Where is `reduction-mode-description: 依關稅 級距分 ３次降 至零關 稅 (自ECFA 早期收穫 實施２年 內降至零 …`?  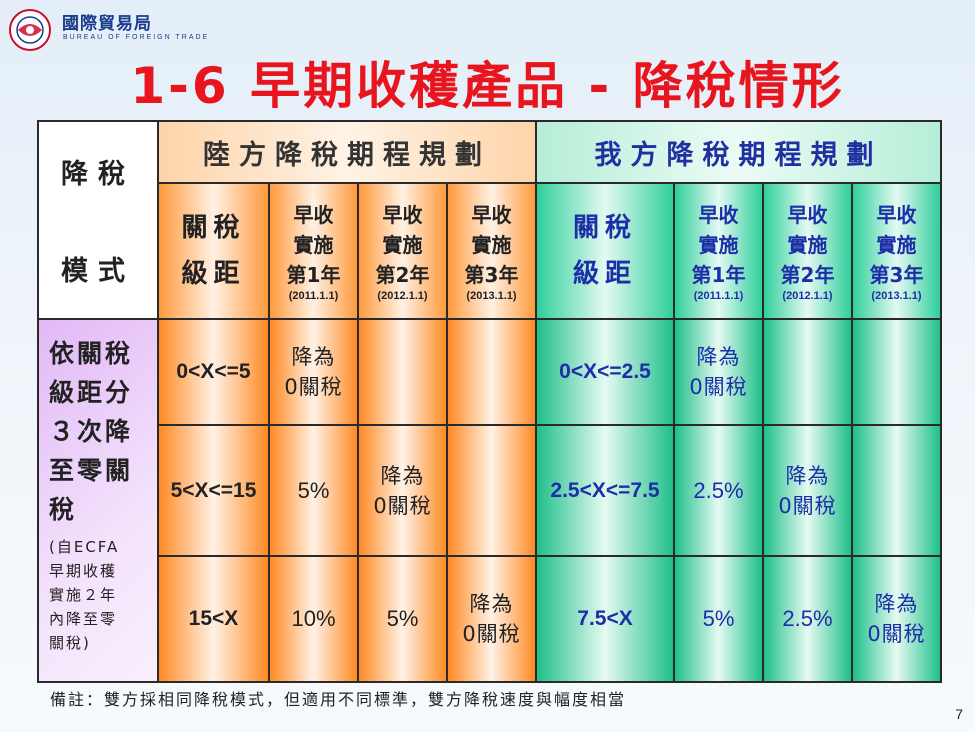 reduction-mode-description: 依關稅 級距分 ３次降 至零關 稅 (自ECFA 早期收穫 實施２年 內降至零 … is located at coordinates (98, 500).